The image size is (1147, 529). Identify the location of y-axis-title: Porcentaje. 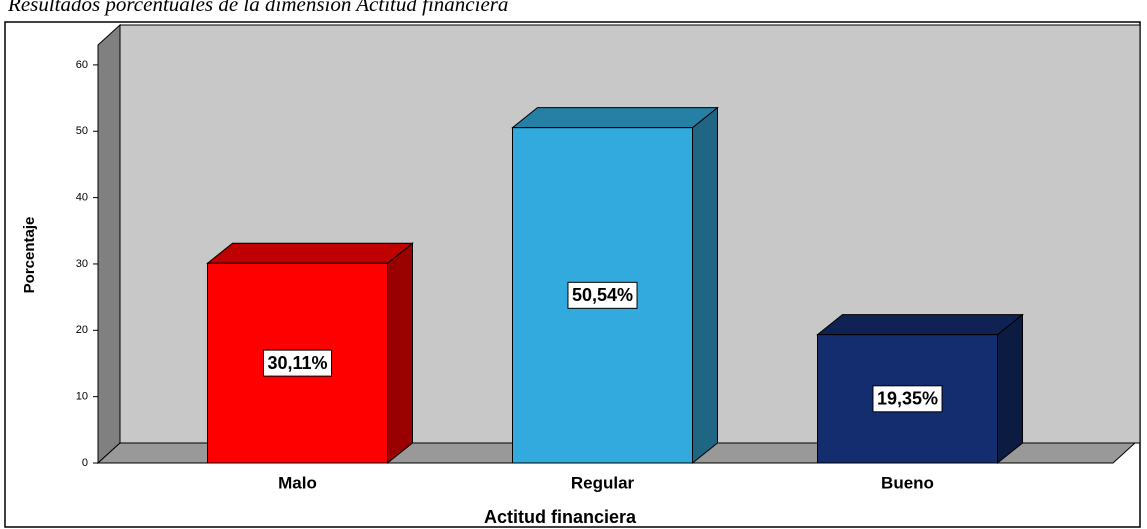
(29, 255).